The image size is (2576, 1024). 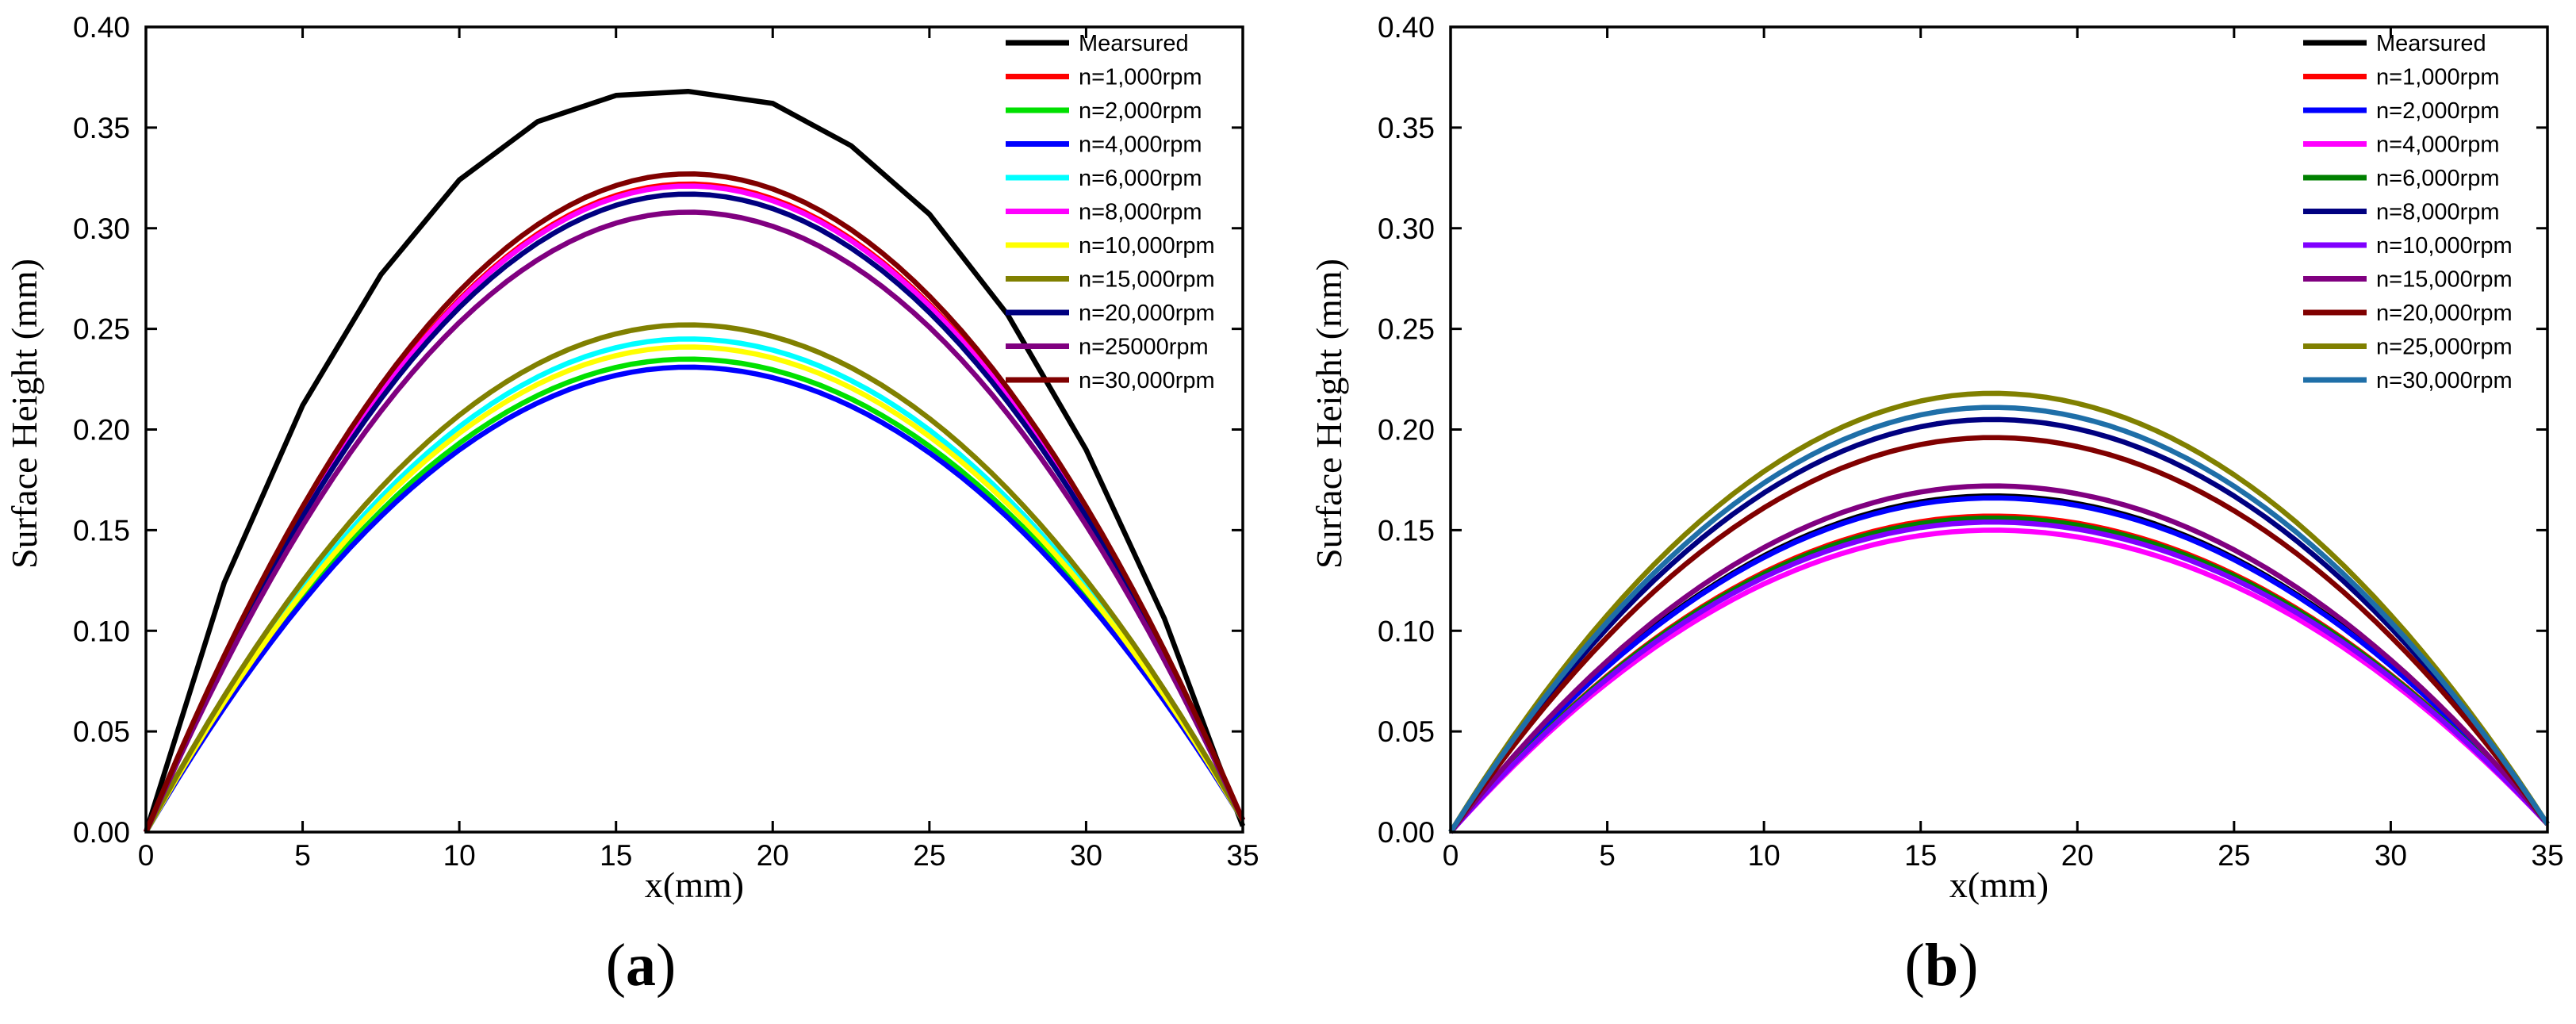 What do you see at coordinates (2444, 347) in the screenshot?
I see `legend-label: n=25,000rpm` at bounding box center [2444, 347].